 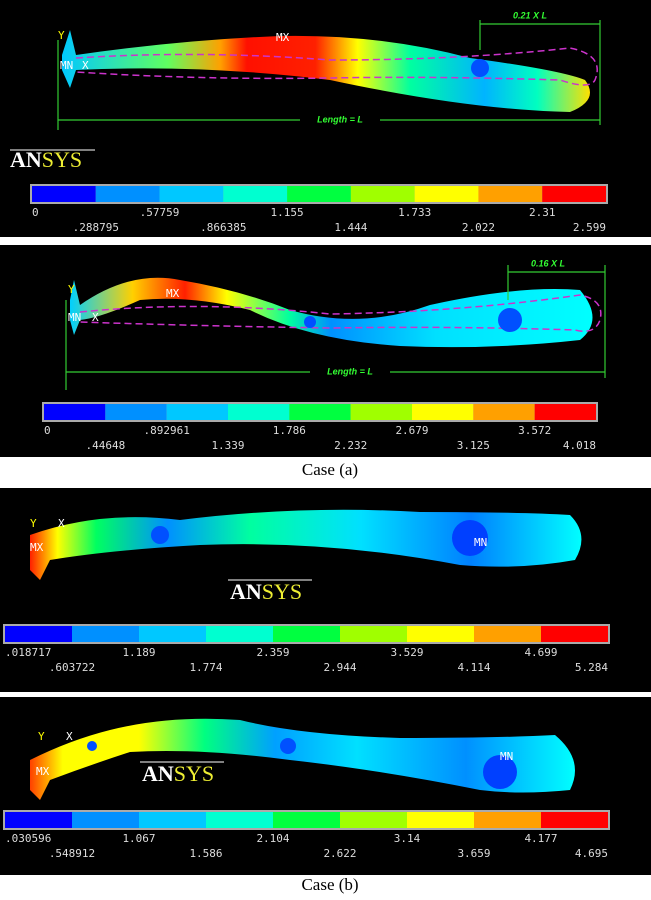 I want to click on logo: ANSYS, so click(x=178, y=773).